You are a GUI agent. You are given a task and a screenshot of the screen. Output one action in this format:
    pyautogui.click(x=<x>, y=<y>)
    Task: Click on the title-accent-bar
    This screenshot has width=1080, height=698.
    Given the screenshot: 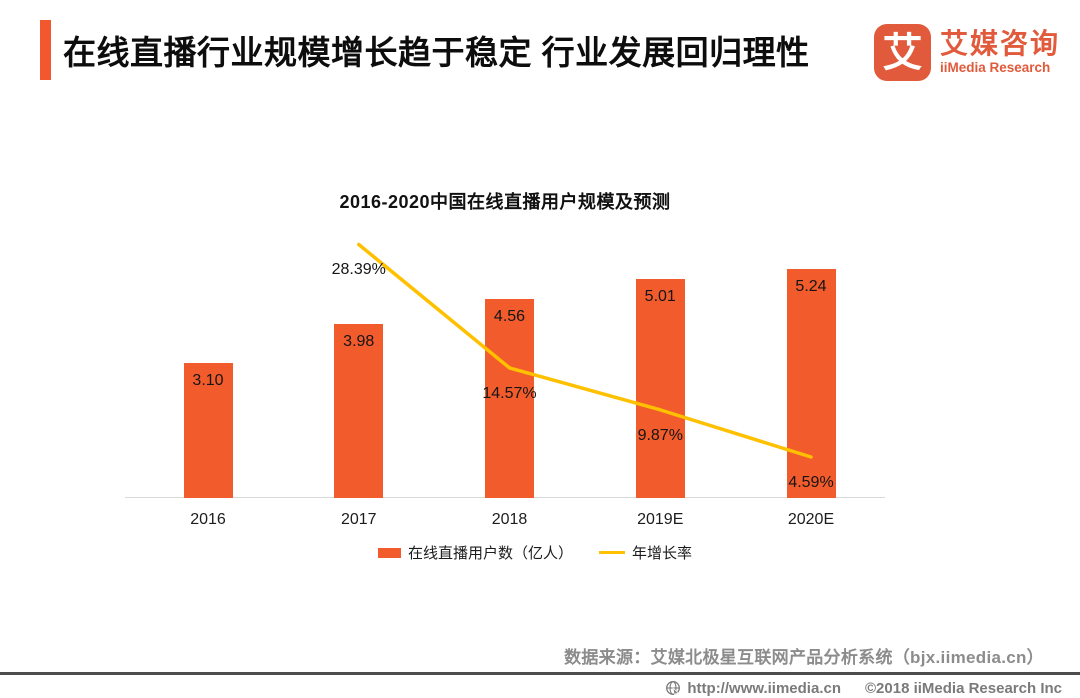 What is the action you would take?
    pyautogui.click(x=45, y=50)
    